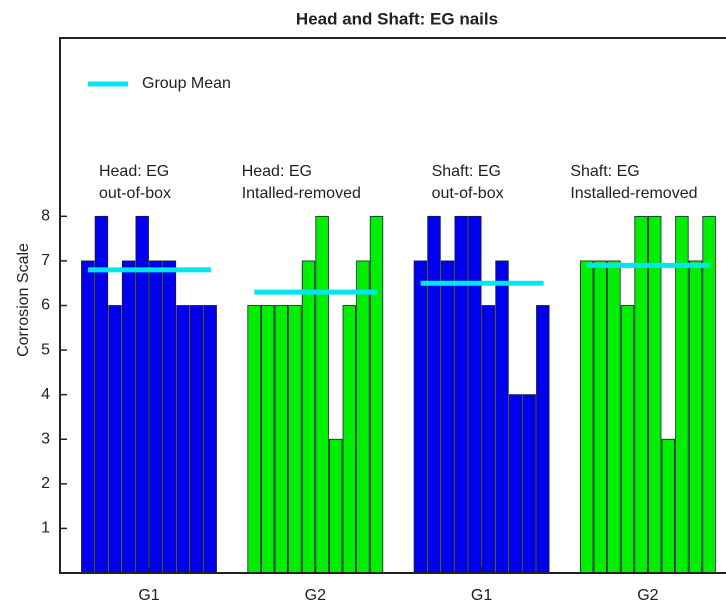 This screenshot has height=607, width=726. Describe the element at coordinates (186, 83) in the screenshot. I see `legend-label: Group Mean` at that location.